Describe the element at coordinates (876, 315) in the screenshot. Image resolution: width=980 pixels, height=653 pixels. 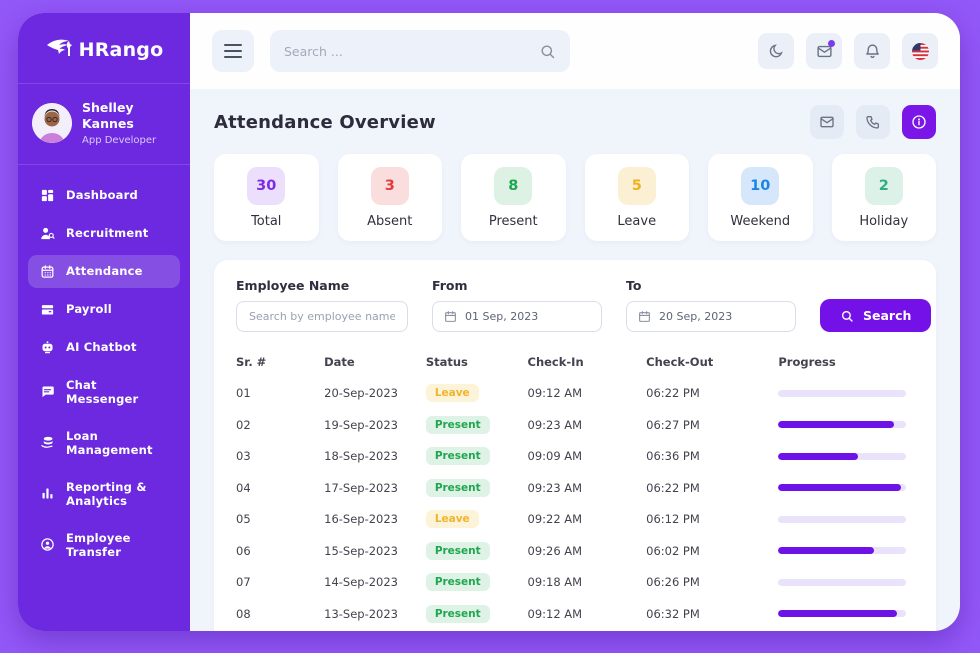
I see `search-button: Search` at that location.